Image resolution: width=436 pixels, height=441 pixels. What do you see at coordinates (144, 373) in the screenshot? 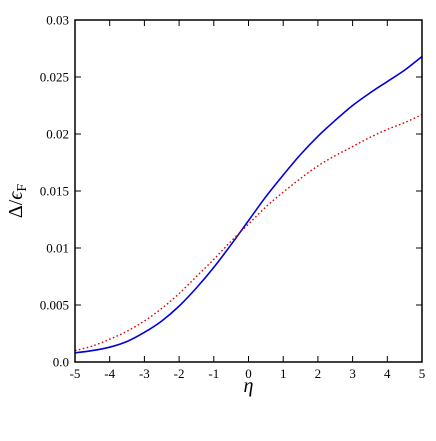
I see `x-tick-label: -3` at bounding box center [144, 373].